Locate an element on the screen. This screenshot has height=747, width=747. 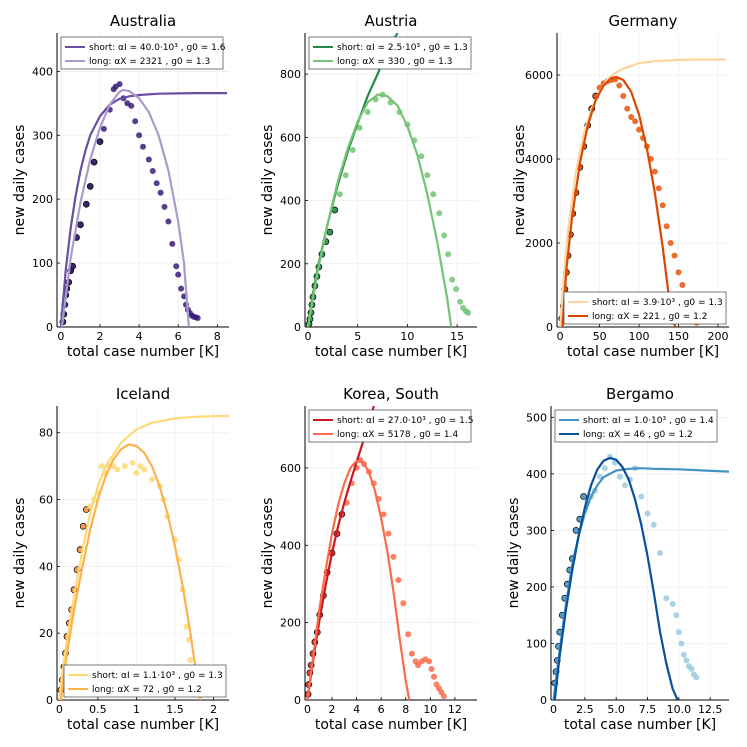
y-tick-label: 4000 is located at coordinates (539, 159).